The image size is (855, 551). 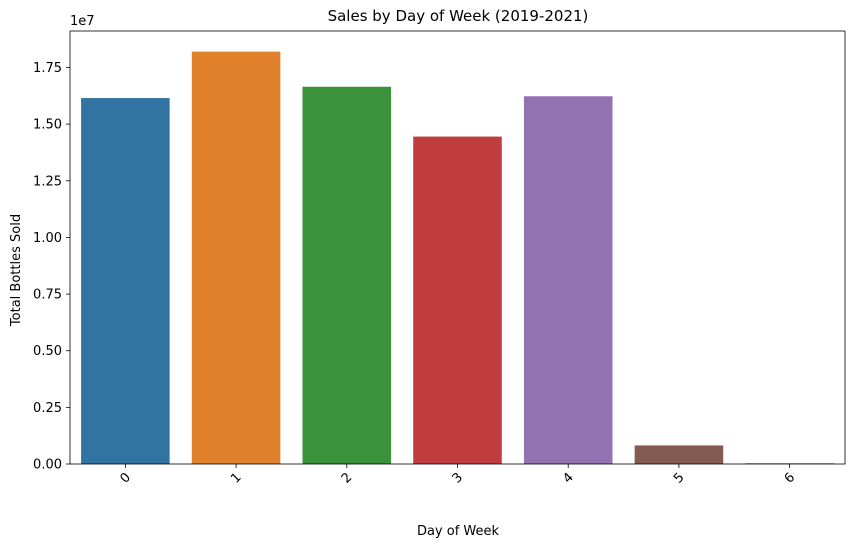 I want to click on y-tick-label: 1.75, so click(x=47, y=68).